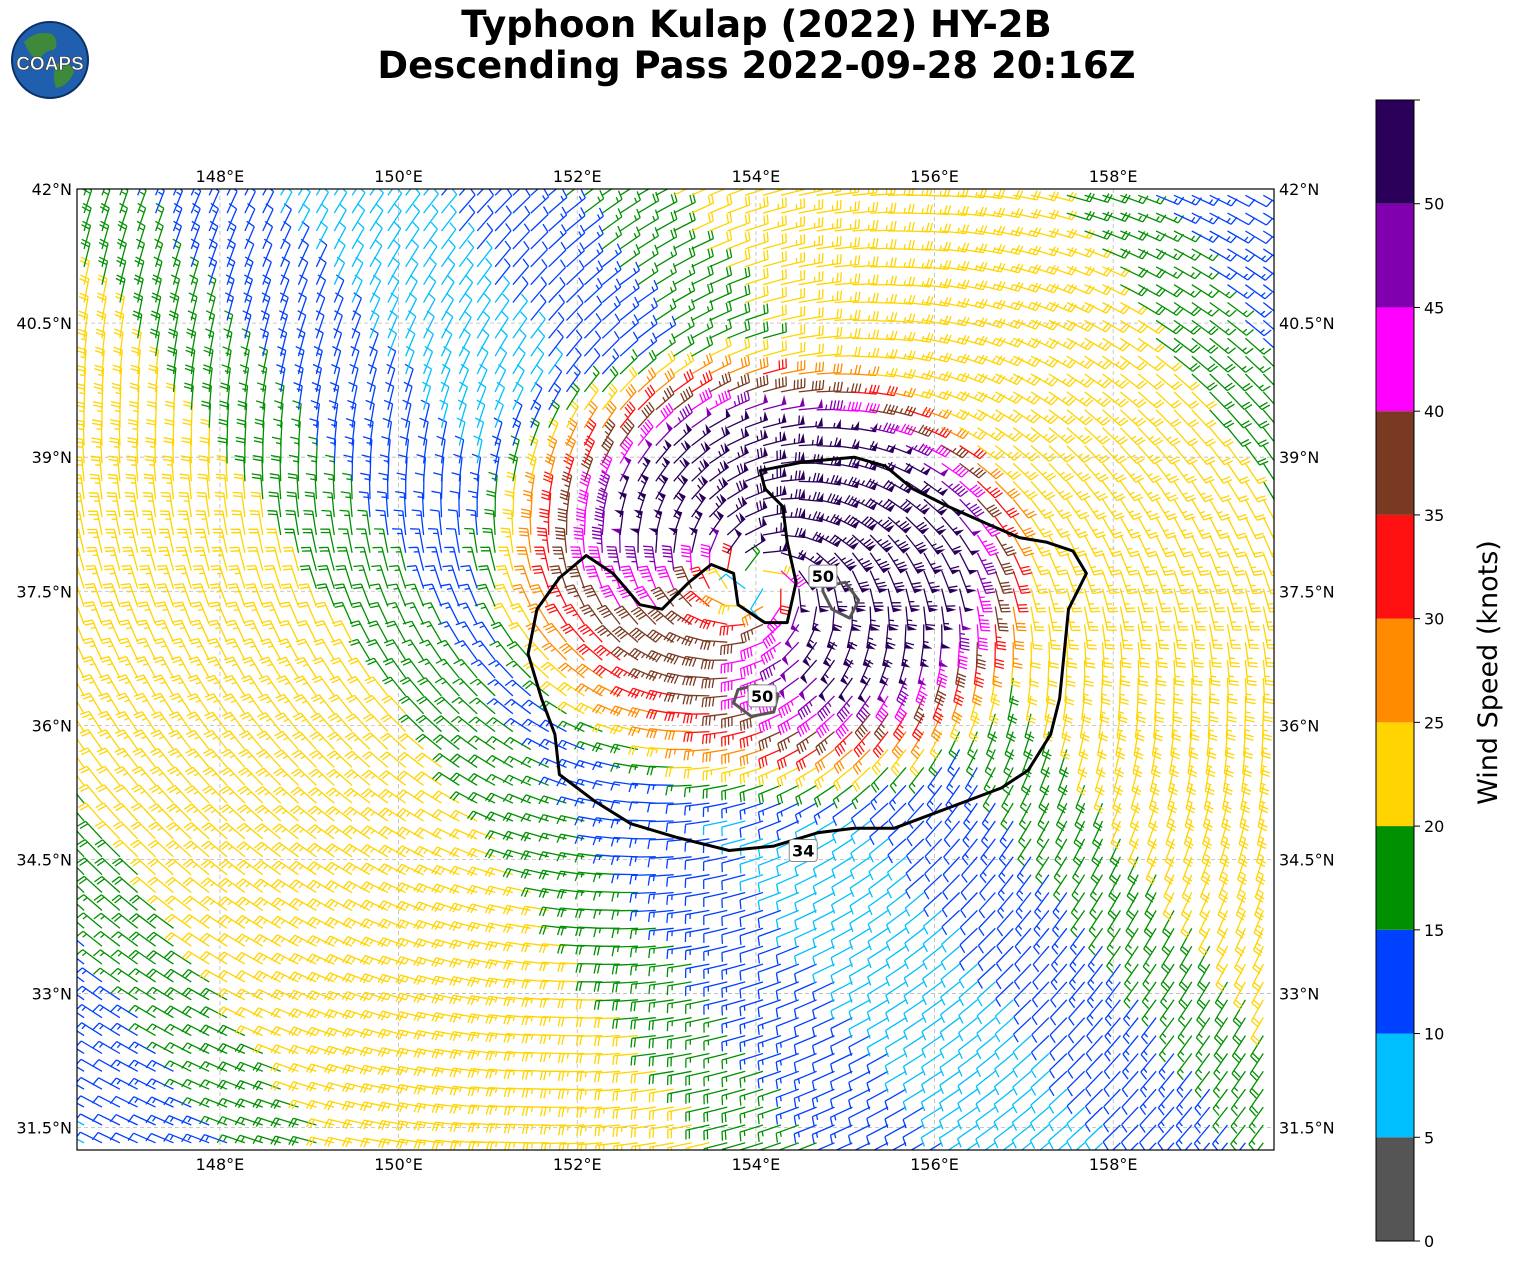 This screenshot has width=1513, height=1264. What do you see at coordinates (1434, 619) in the screenshot?
I see `colorbar-tick-label: 30` at bounding box center [1434, 619].